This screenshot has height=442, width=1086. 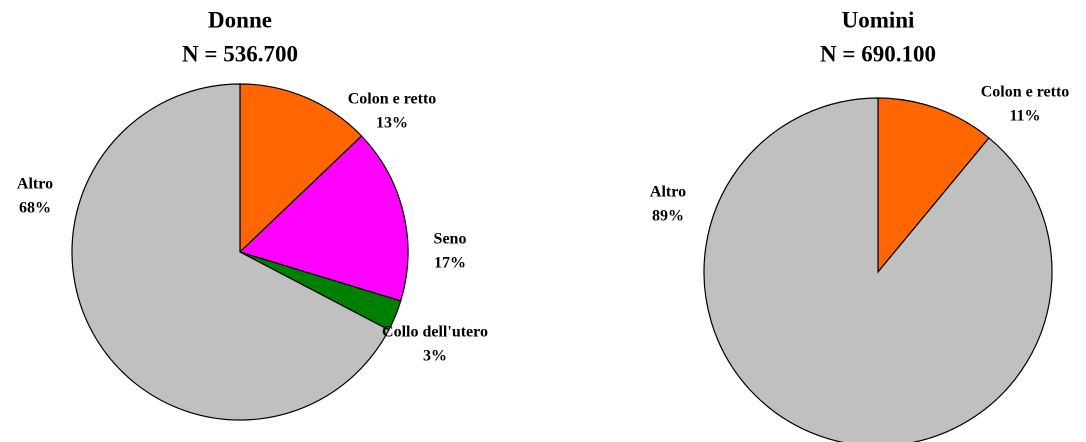 What do you see at coordinates (878, 19) in the screenshot?
I see `chart-title: Uomini` at bounding box center [878, 19].